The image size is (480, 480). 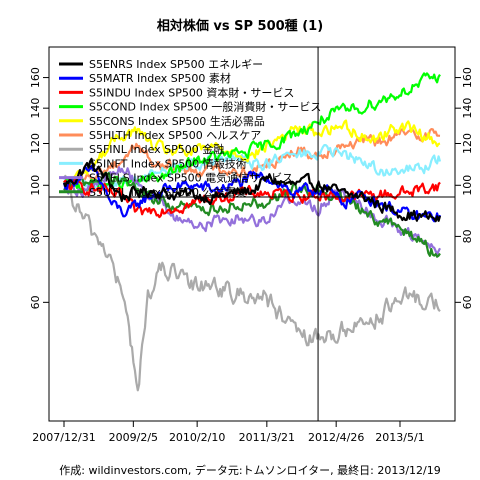 I want to click on y-tick-label-right: 80, so click(x=467, y=236).